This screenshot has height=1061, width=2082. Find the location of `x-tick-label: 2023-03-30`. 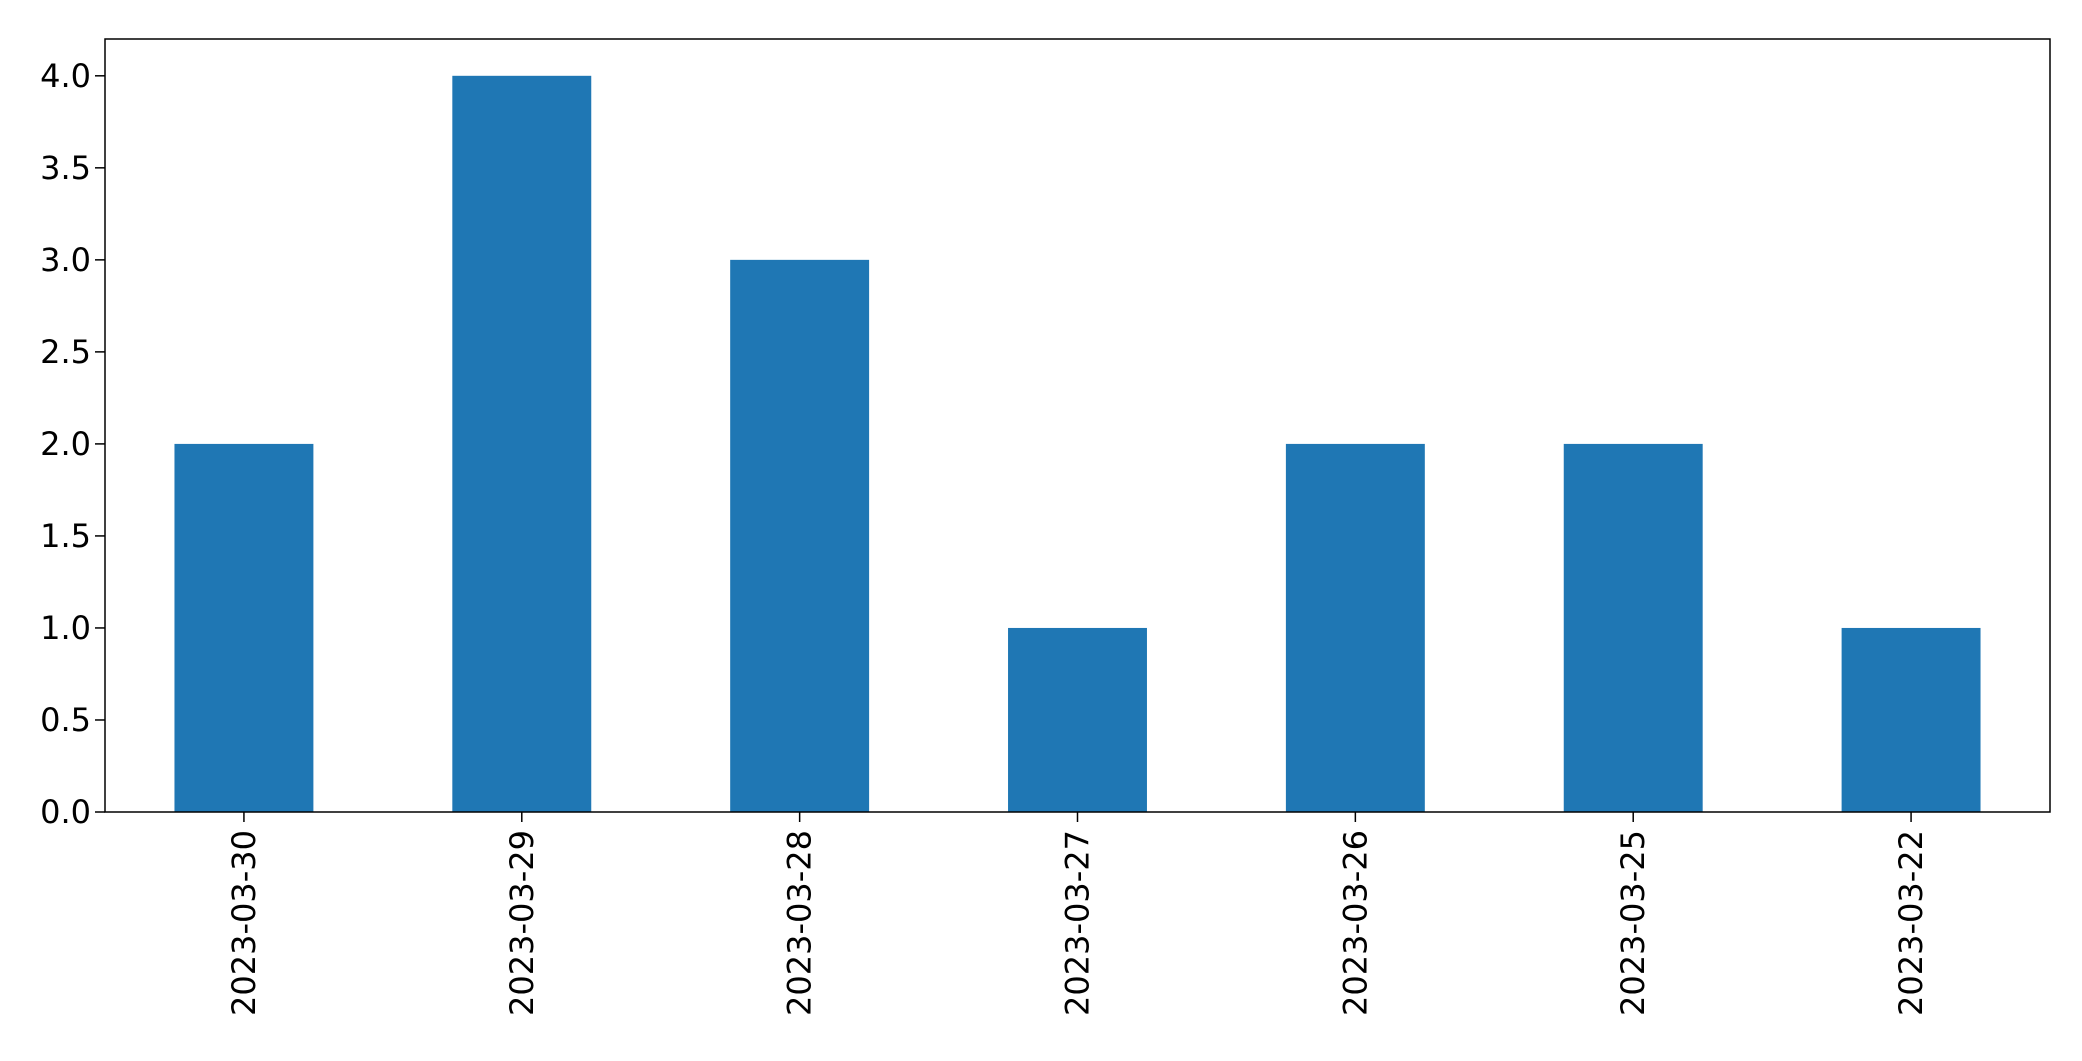

x-tick-label: 2023-03-30 is located at coordinates (244, 923).